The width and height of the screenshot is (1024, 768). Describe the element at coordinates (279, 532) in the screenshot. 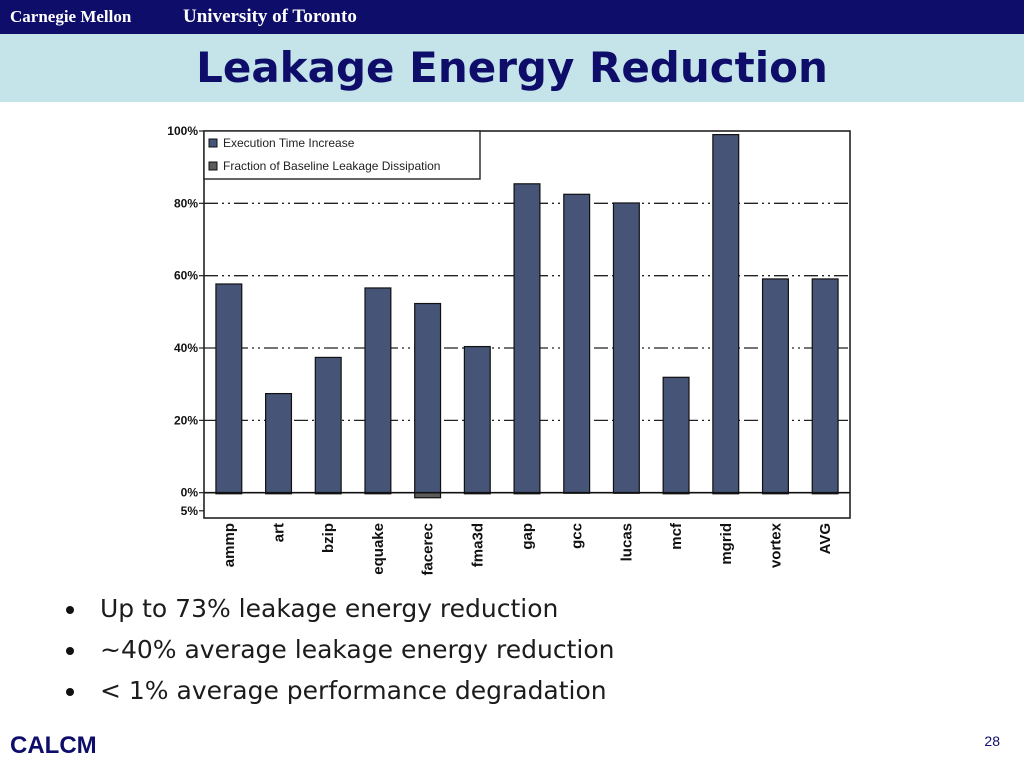

I see `x-tick-label: art` at that location.